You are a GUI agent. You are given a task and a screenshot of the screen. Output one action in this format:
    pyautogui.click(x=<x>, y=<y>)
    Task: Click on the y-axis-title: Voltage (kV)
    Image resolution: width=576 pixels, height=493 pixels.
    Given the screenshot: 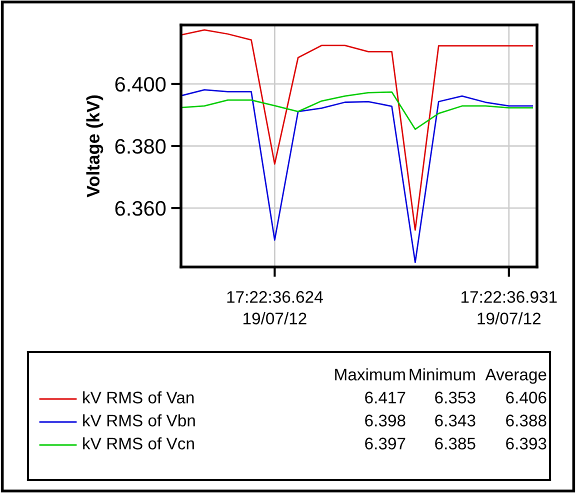 What is the action you would take?
    pyautogui.click(x=95, y=146)
    